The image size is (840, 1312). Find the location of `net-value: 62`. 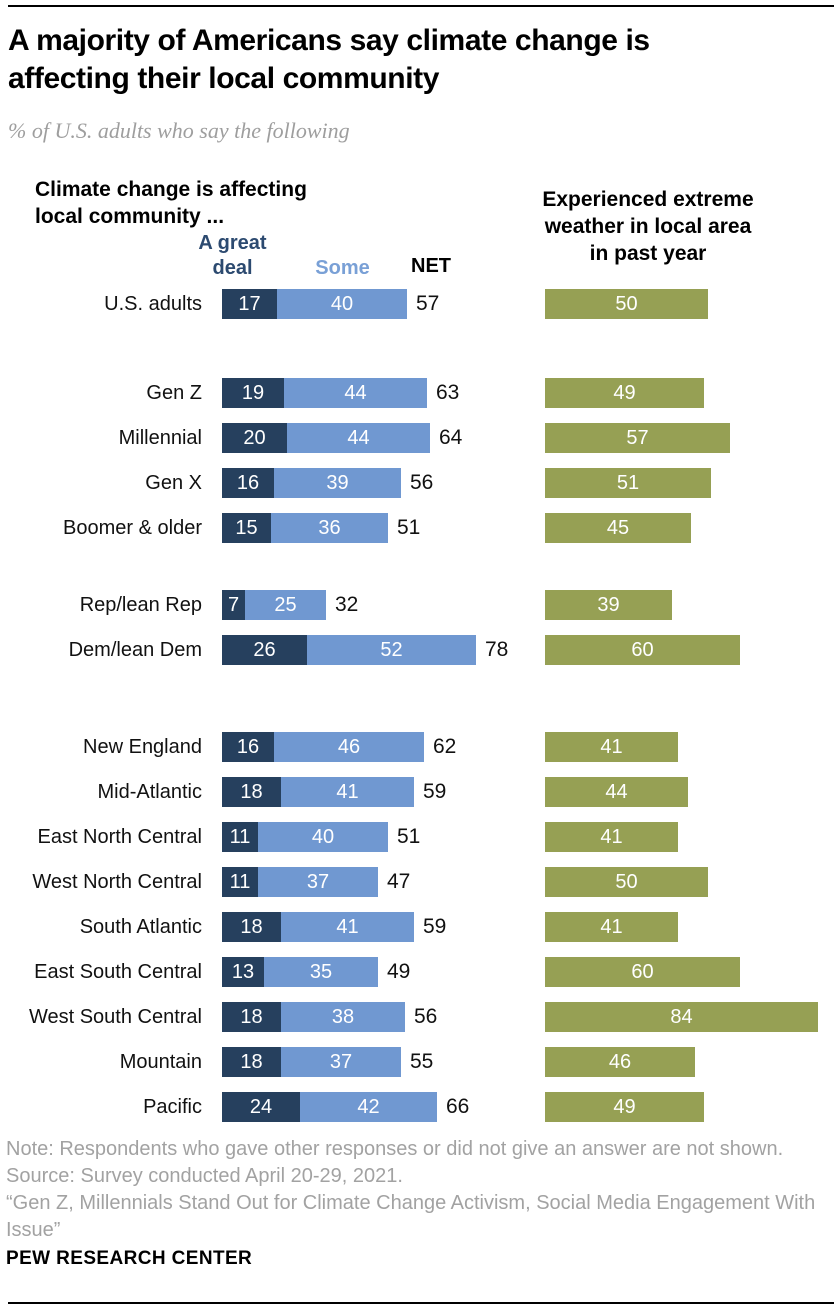

net-value: 62 is located at coordinates (445, 746).